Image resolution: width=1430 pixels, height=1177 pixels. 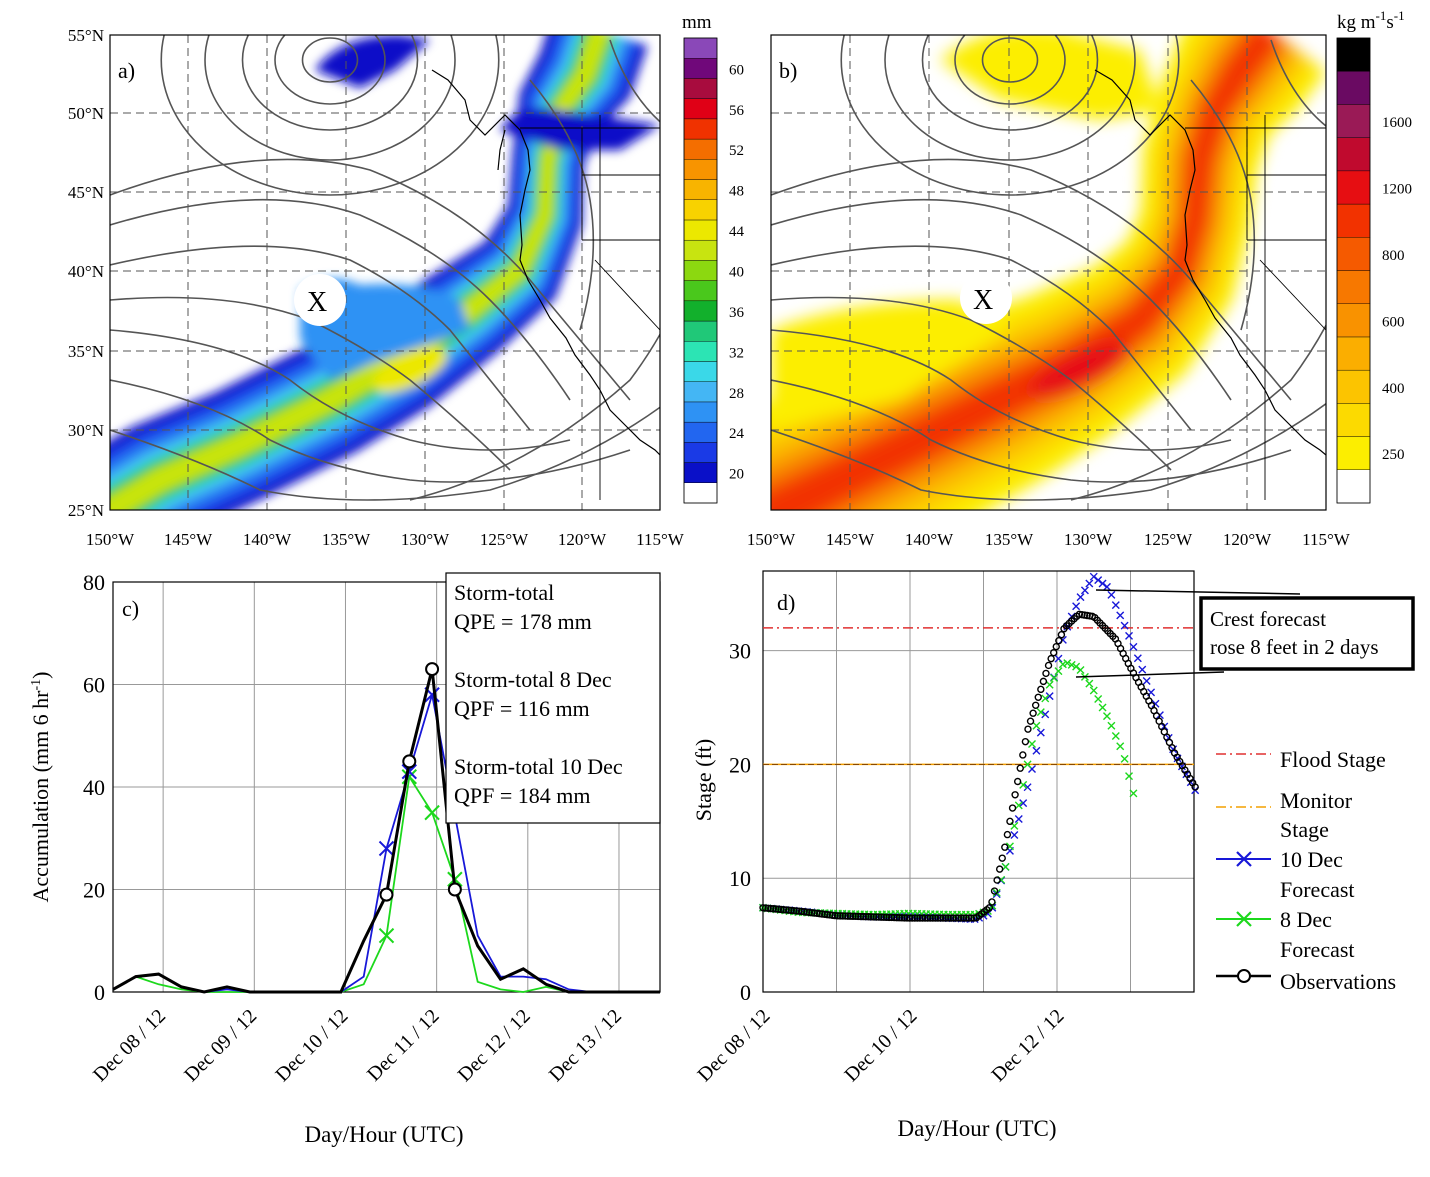 I want to click on precip-blob, so click(x=372, y=61).